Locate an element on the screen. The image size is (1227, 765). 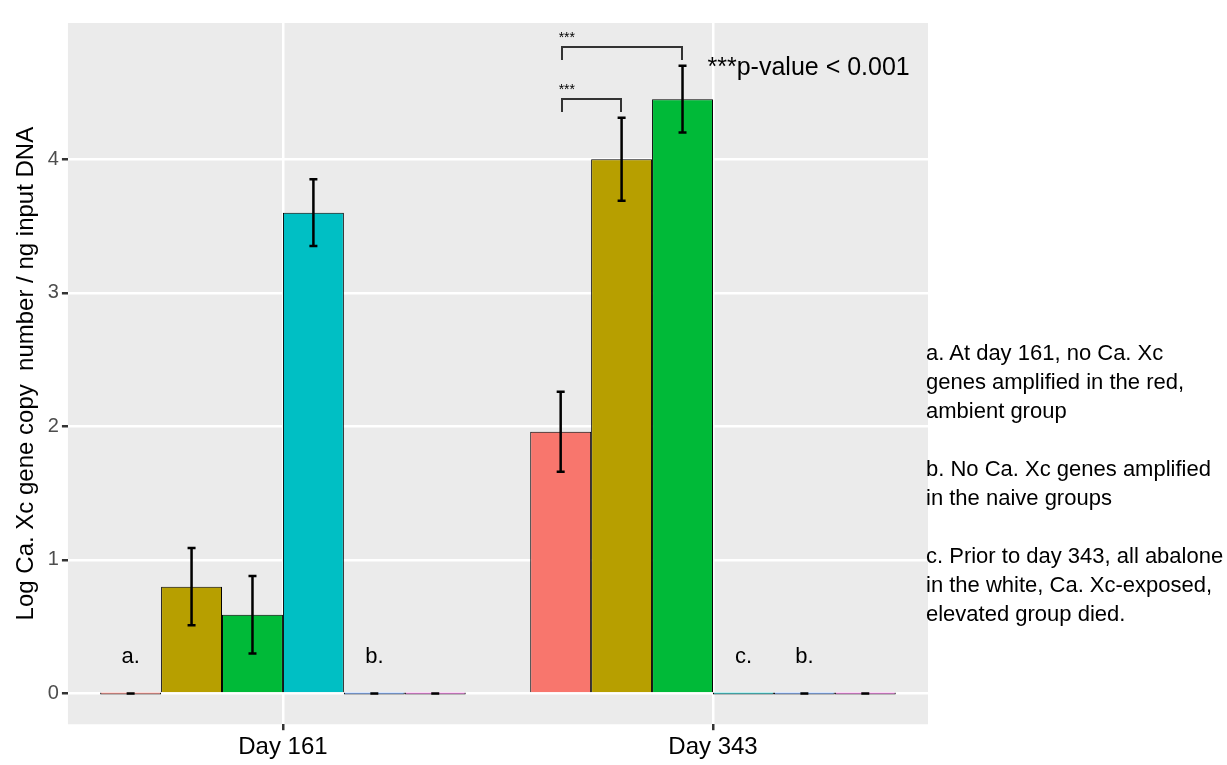
annotation: c. is located at coordinates (743, 655).